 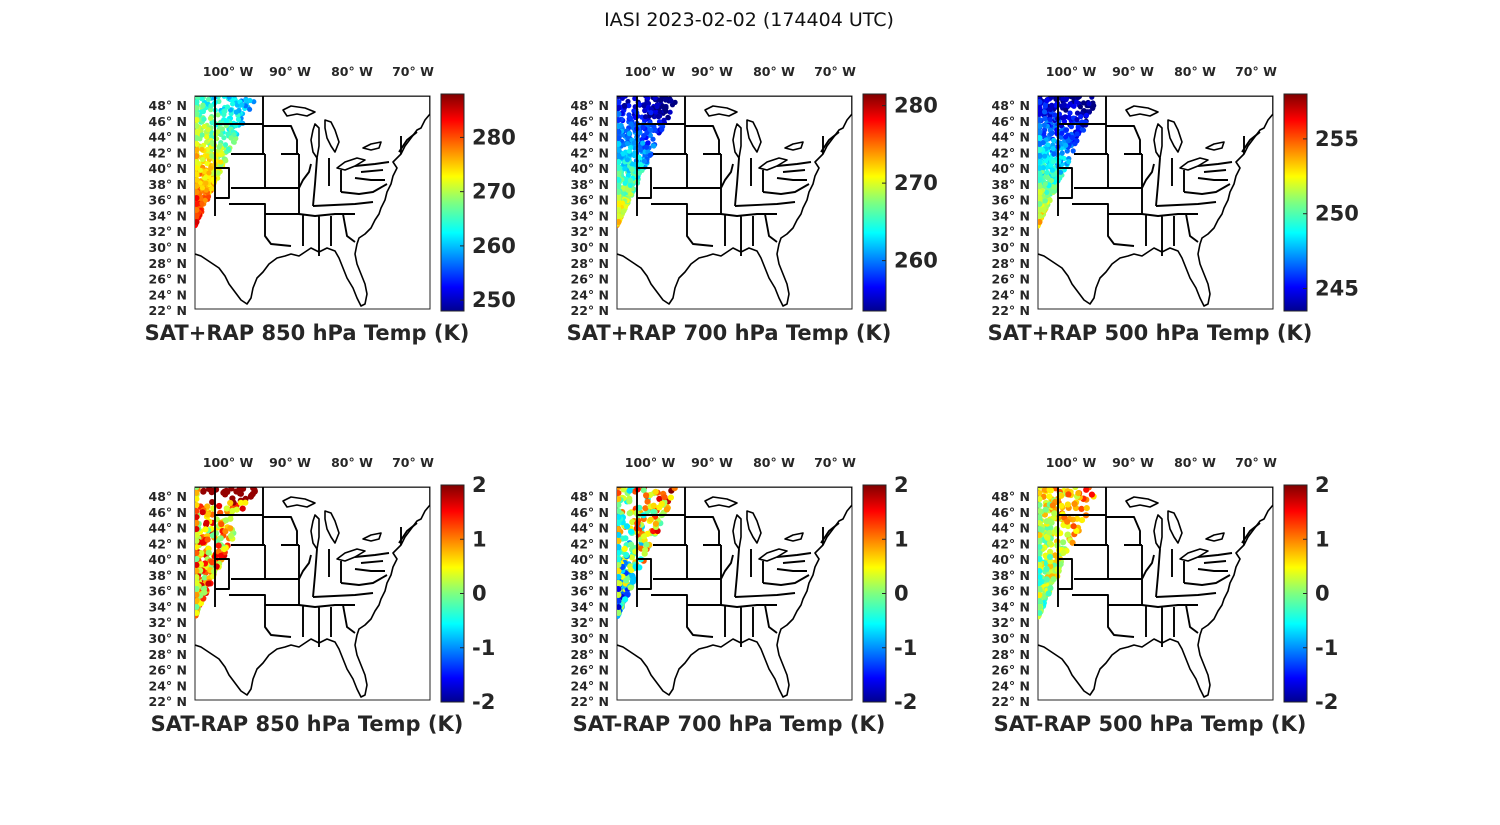 What do you see at coordinates (1337, 289) in the screenshot?
I see `colorbar-tick-label: 245` at bounding box center [1337, 289].